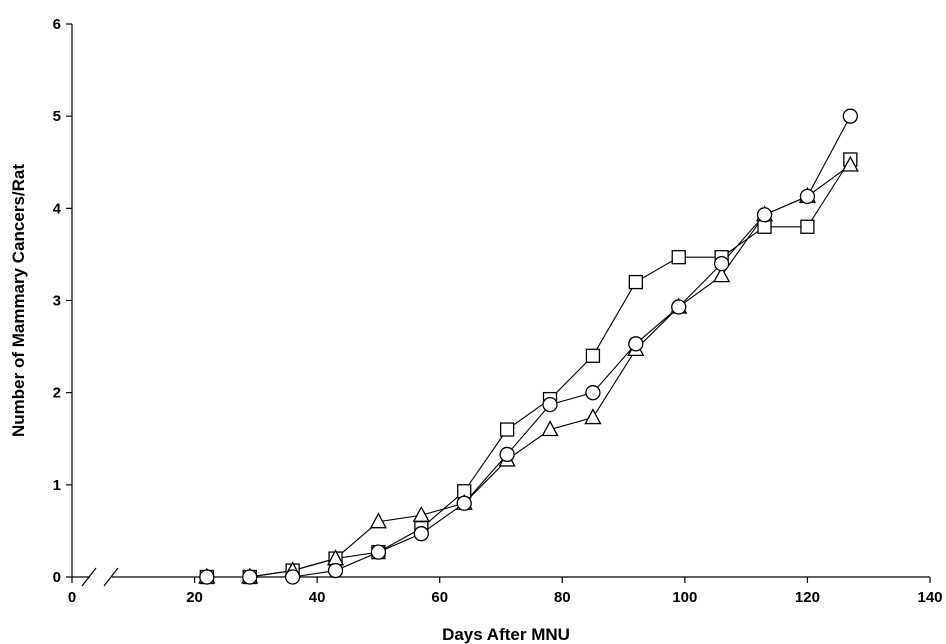 This screenshot has width=946, height=644. What do you see at coordinates (57, 485) in the screenshot?
I see `y-tick-label: 1` at bounding box center [57, 485].